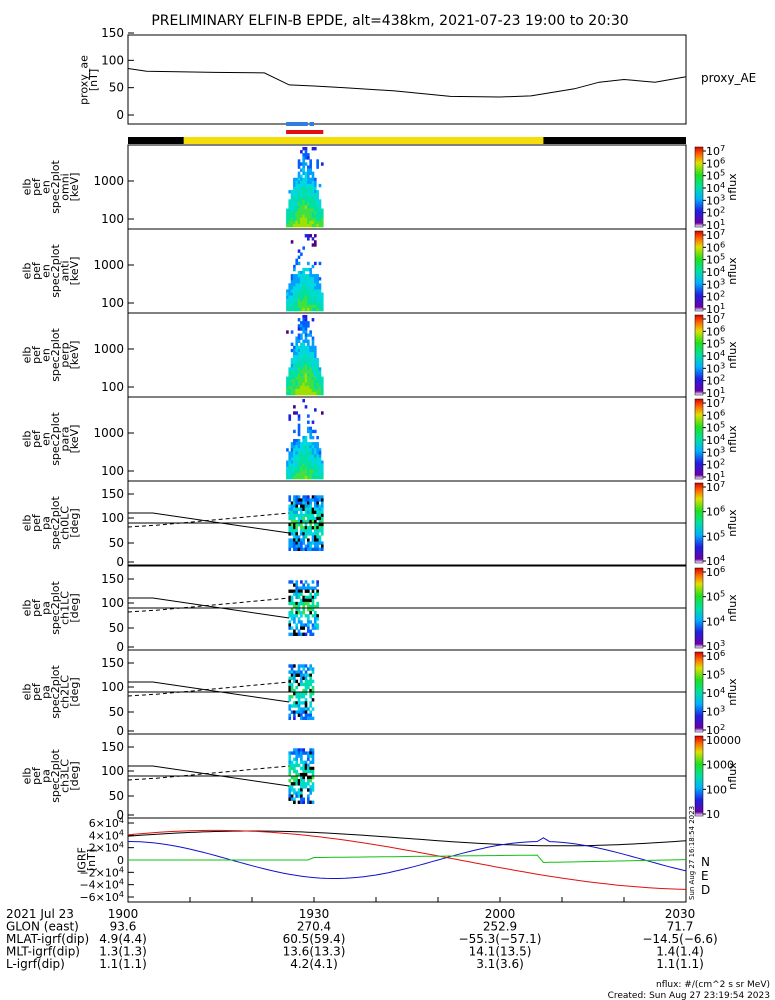  I want to click on xaxis-row-label: MLT-igrf(dip), so click(43, 952).